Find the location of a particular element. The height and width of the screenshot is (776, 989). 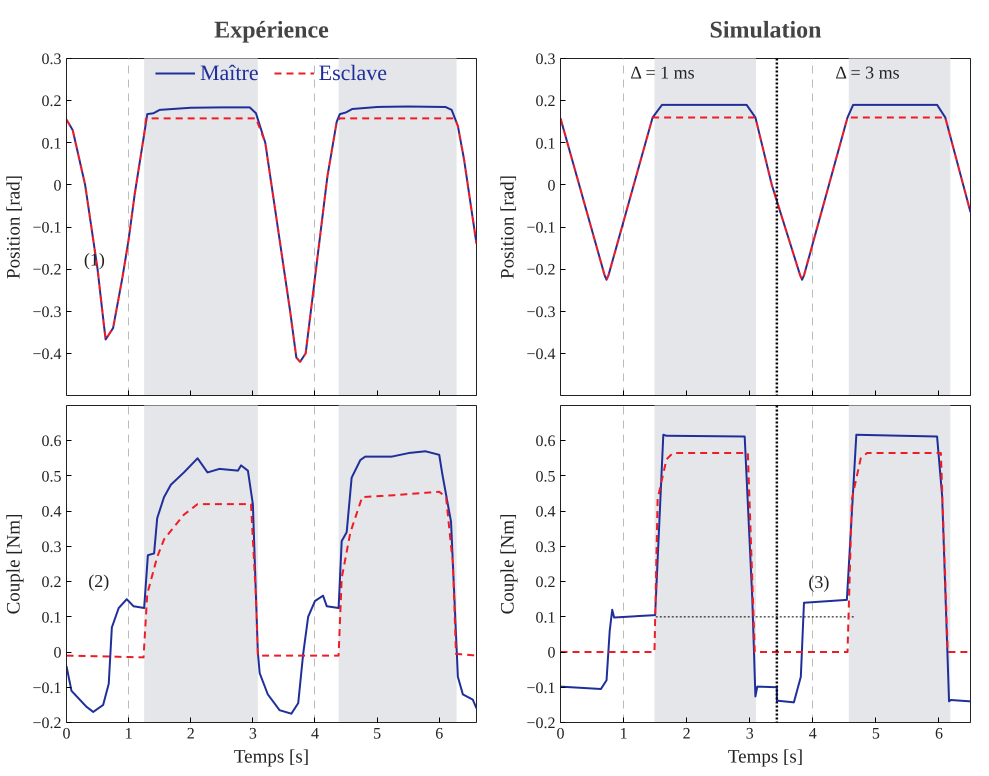

annotation: Δ = 3 ms is located at coordinates (867, 72).